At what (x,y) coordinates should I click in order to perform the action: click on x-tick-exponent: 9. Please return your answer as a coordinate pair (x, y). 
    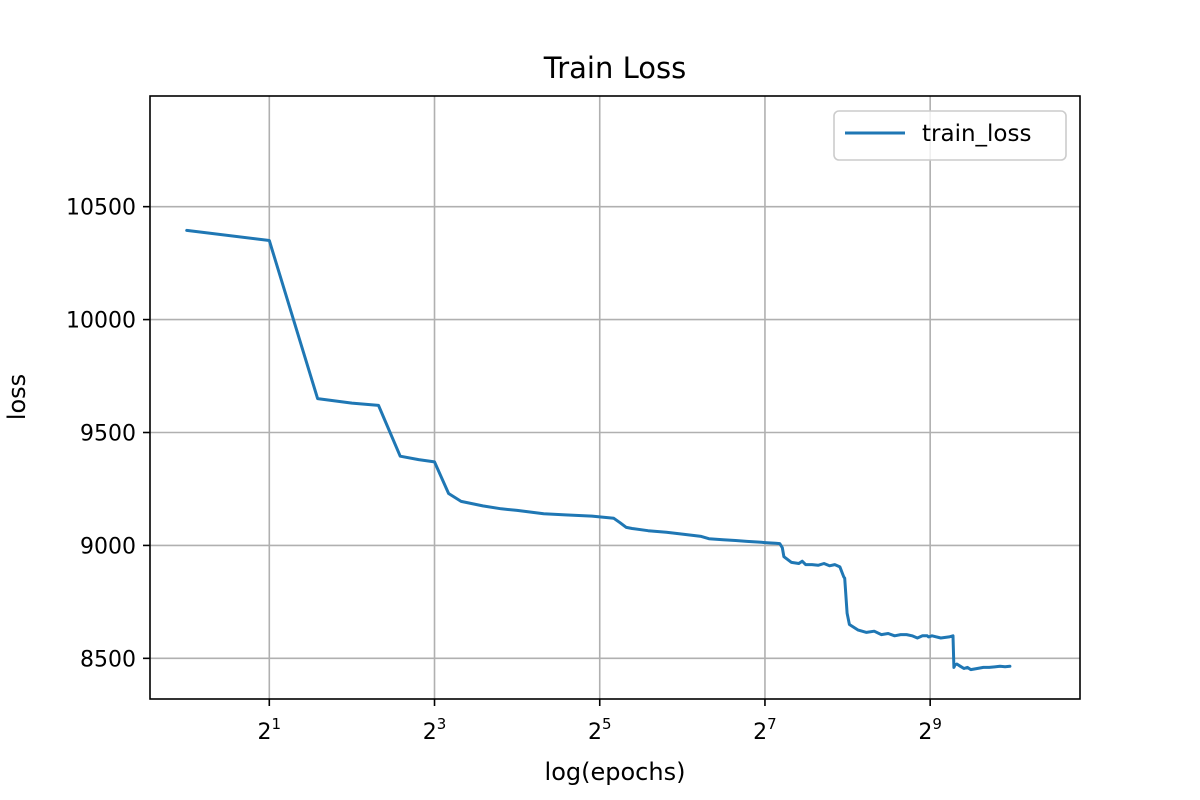
    Looking at the image, I should click on (937, 724).